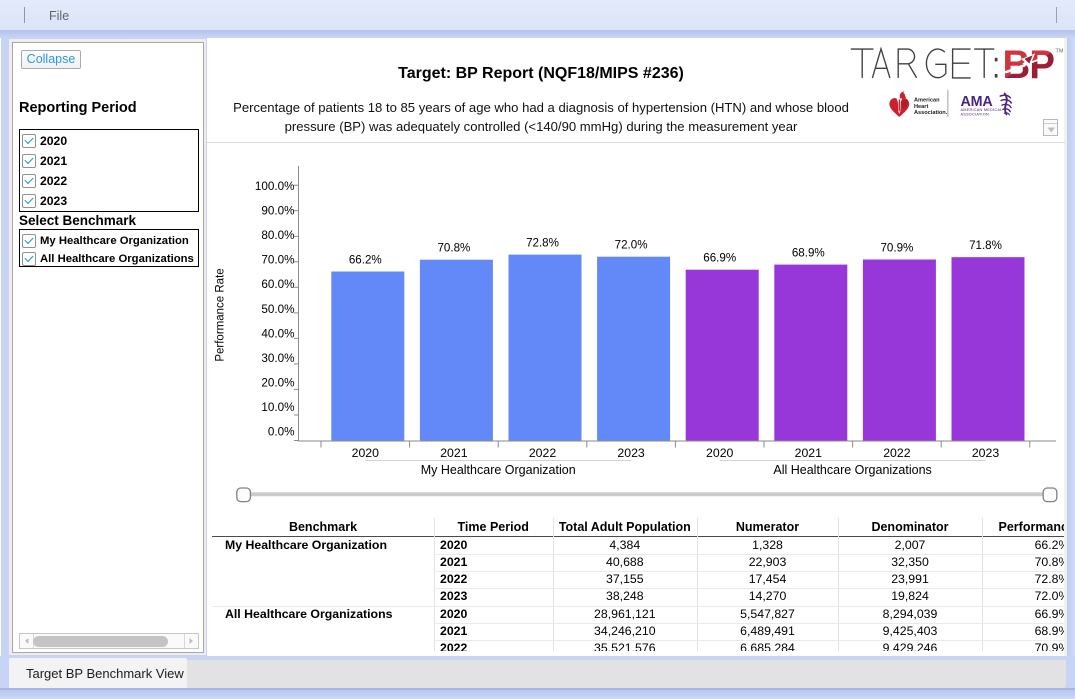 This screenshot has width=1075, height=699. I want to click on svg-text: Heart, so click(921, 107).